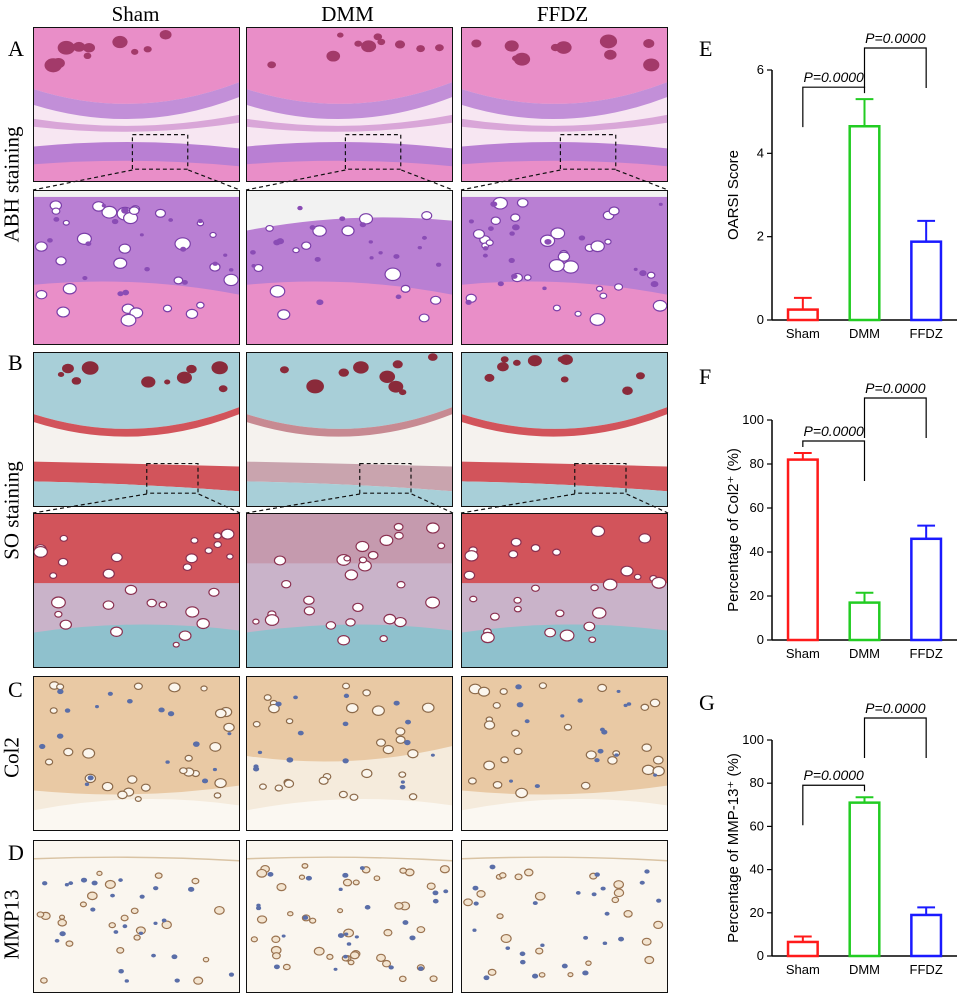 The width and height of the screenshot is (969, 1001). What do you see at coordinates (135, 14) in the screenshot?
I see `column-header-sham: Sham` at bounding box center [135, 14].